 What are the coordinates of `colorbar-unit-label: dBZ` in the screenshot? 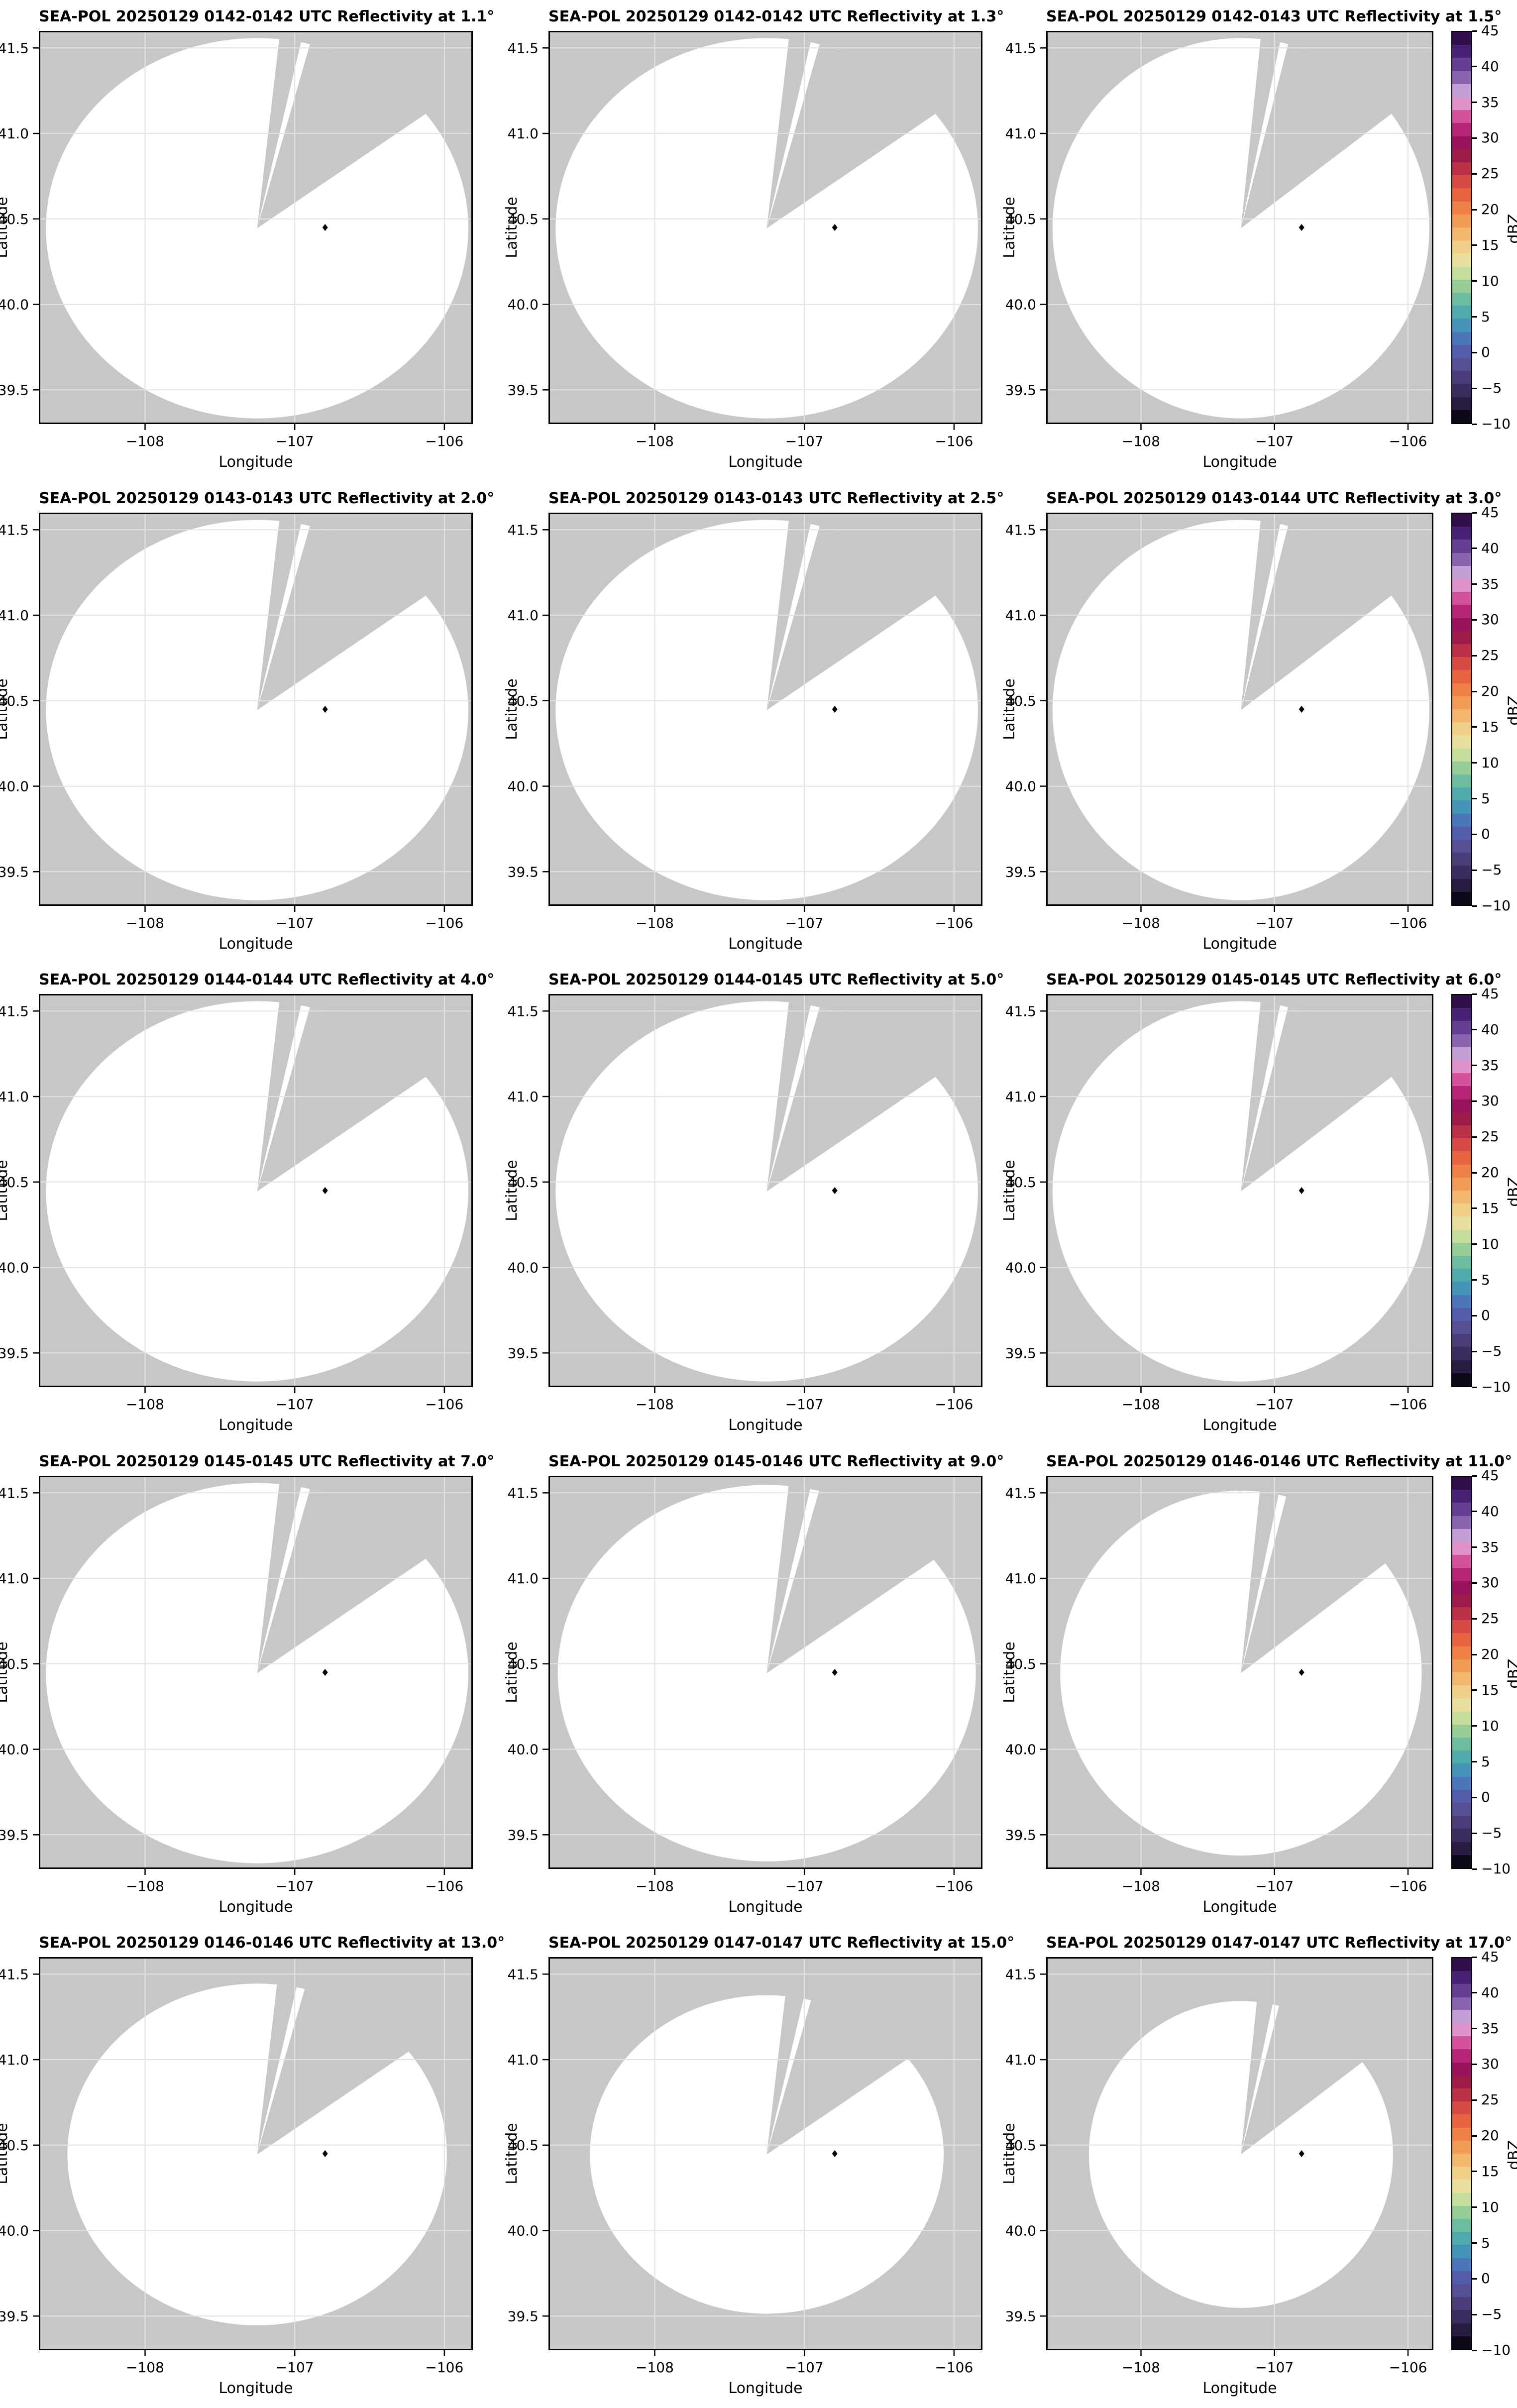 It's located at (1511, 1673).